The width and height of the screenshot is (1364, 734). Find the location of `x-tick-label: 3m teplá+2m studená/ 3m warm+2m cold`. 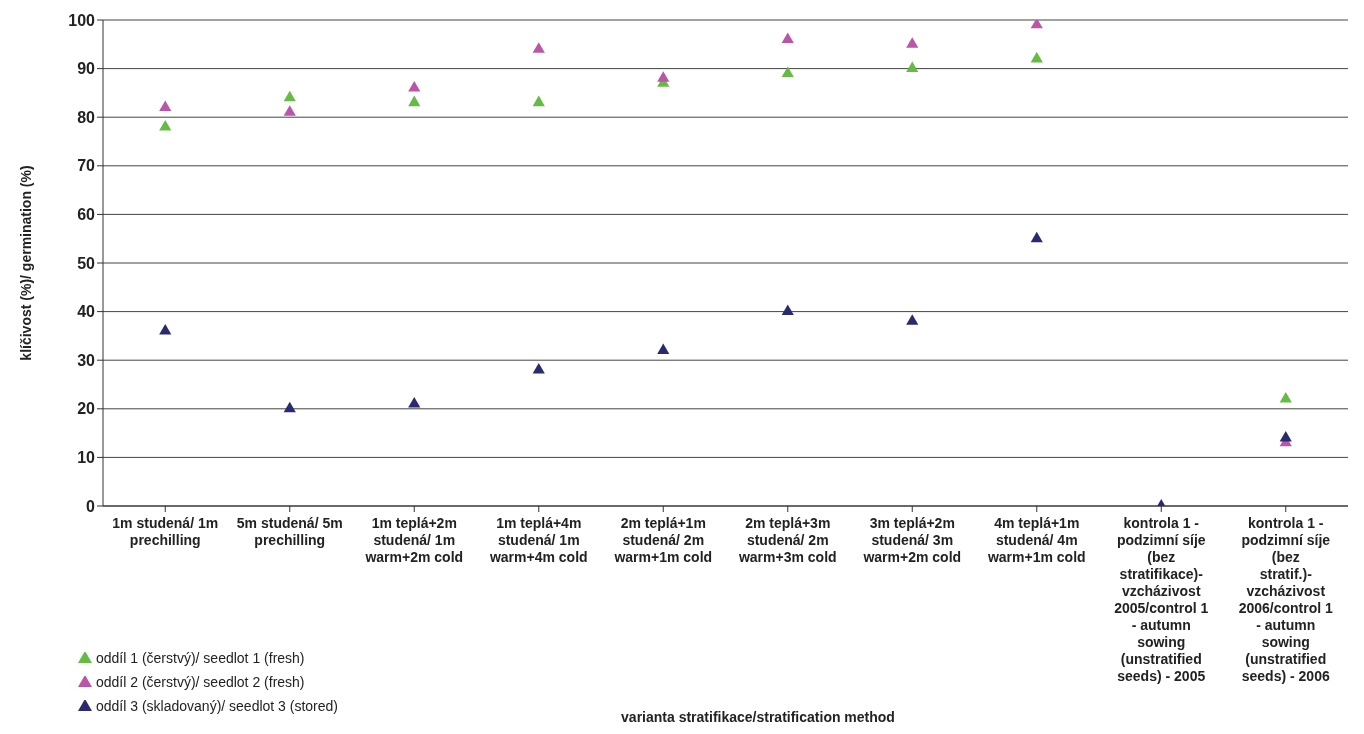

x-tick-label: 3m teplá+2m studená/ 3m warm+2m cold is located at coordinates (912, 540).